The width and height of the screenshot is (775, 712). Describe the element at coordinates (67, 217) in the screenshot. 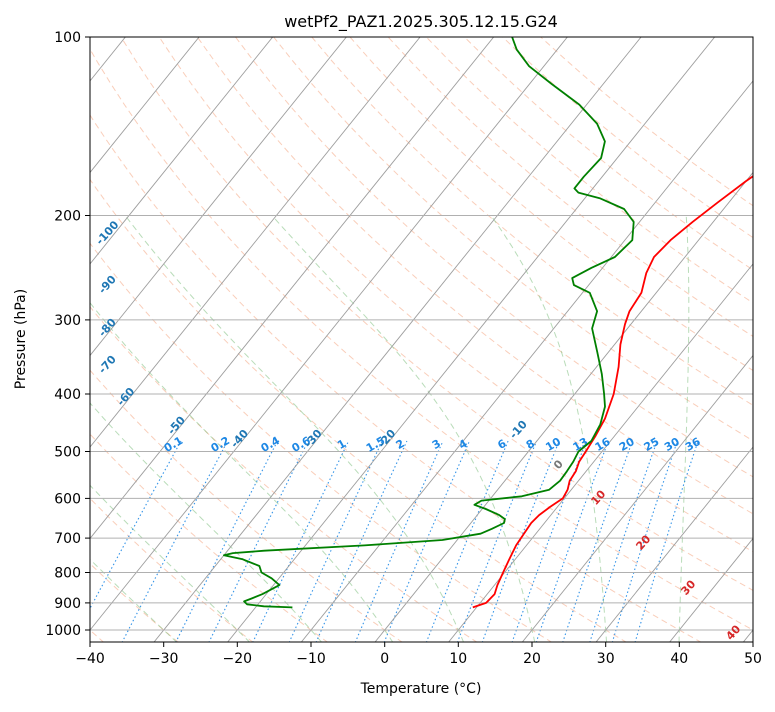

I see `y-tick-label: 200` at that location.